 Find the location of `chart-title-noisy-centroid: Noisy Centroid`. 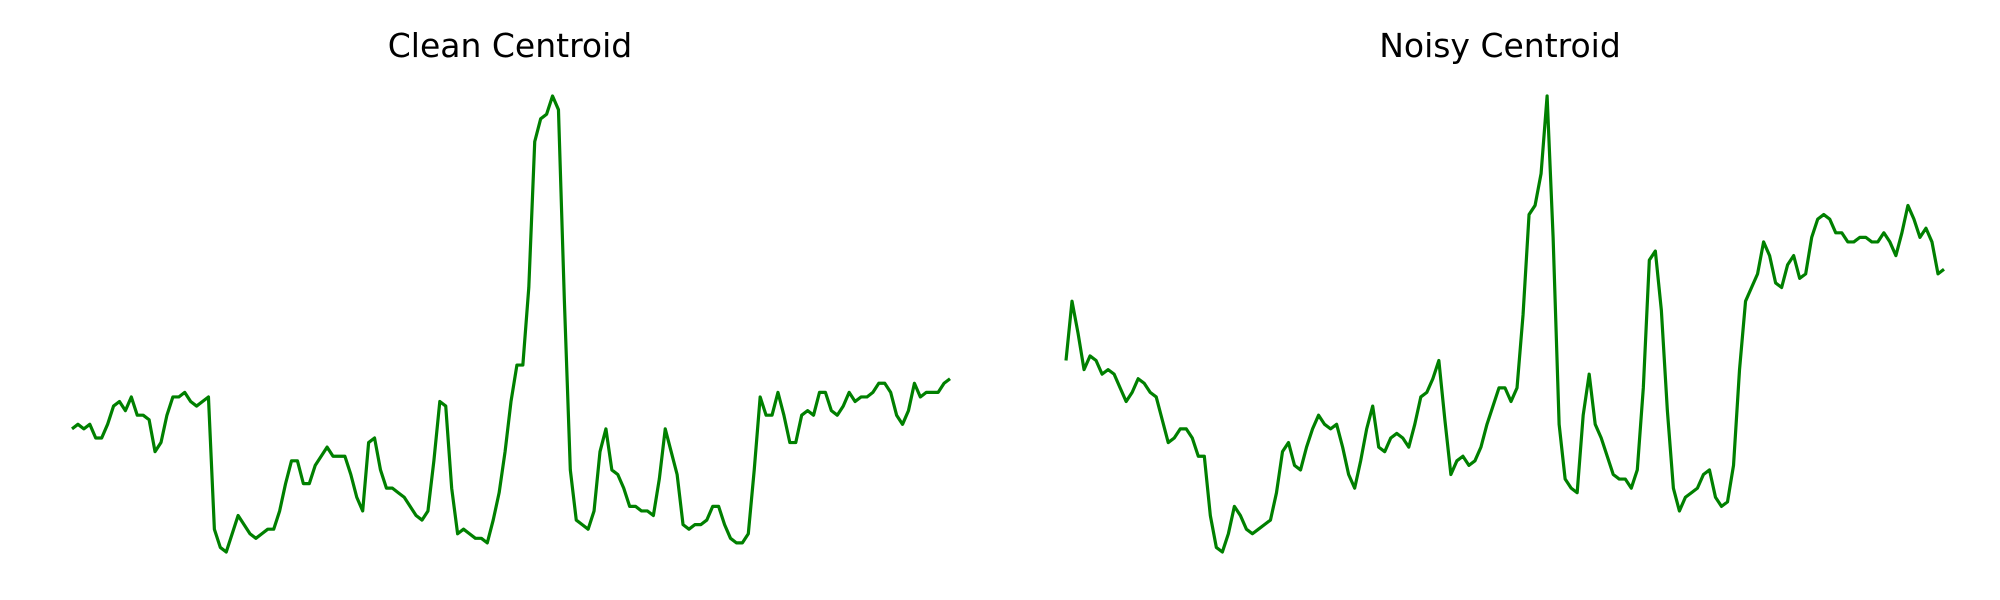

chart-title-noisy-centroid: Noisy Centroid is located at coordinates (1500, 45).